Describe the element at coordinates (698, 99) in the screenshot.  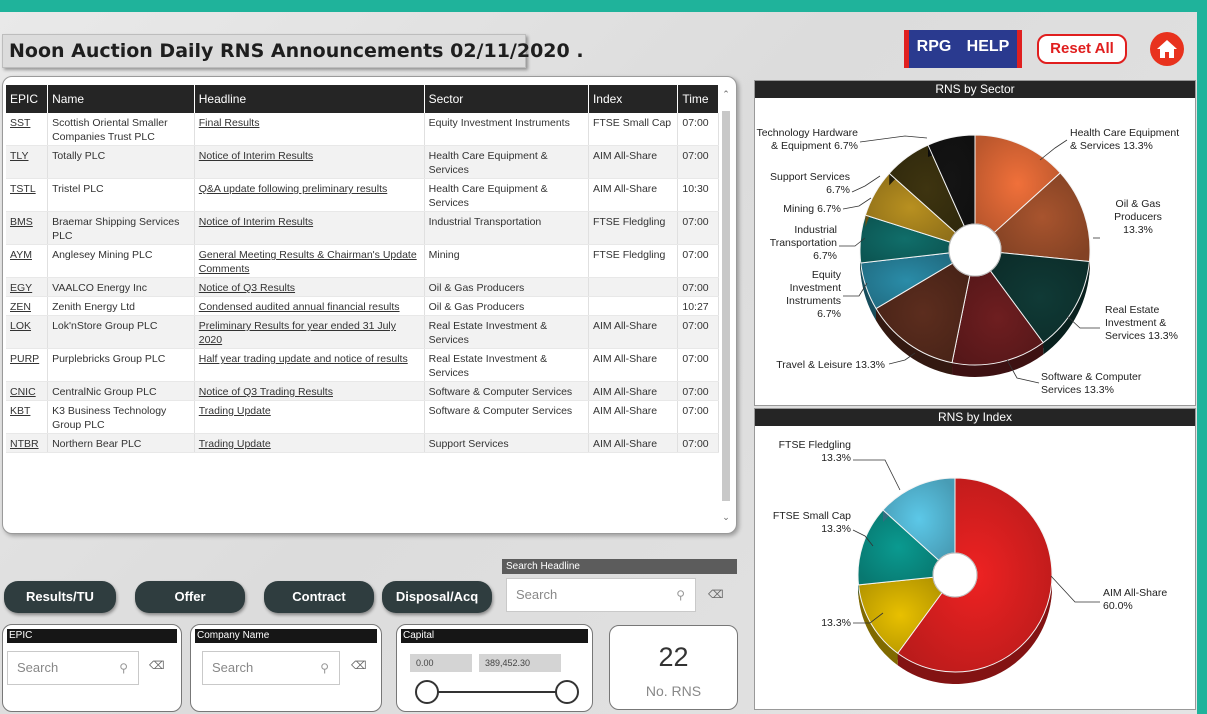
I see `column-header-time: Time` at that location.